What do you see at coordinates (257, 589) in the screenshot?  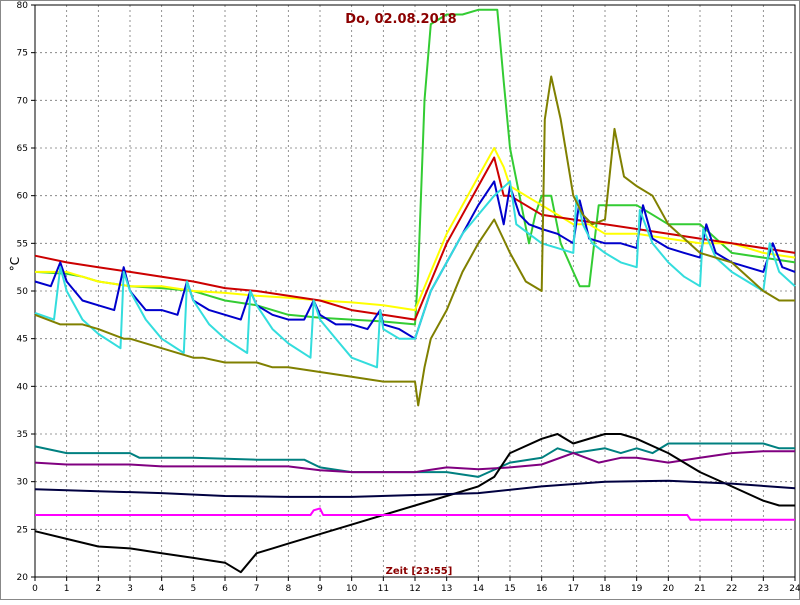 I see `x-tick-label: 7` at bounding box center [257, 589].